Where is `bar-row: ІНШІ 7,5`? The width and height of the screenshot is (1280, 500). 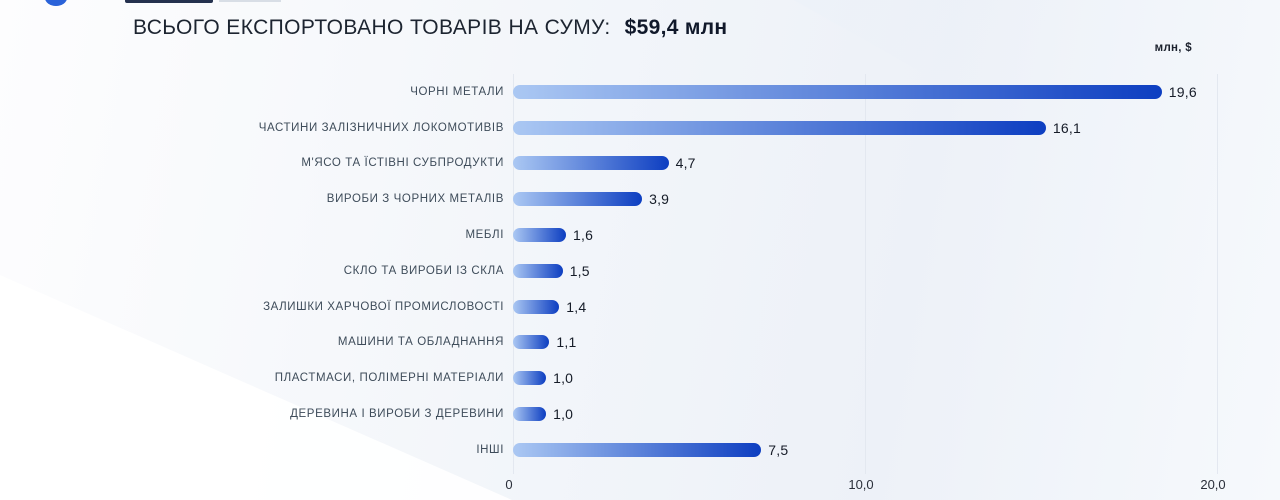
bar-row: ІНШІ 7,5 is located at coordinates (640, 450).